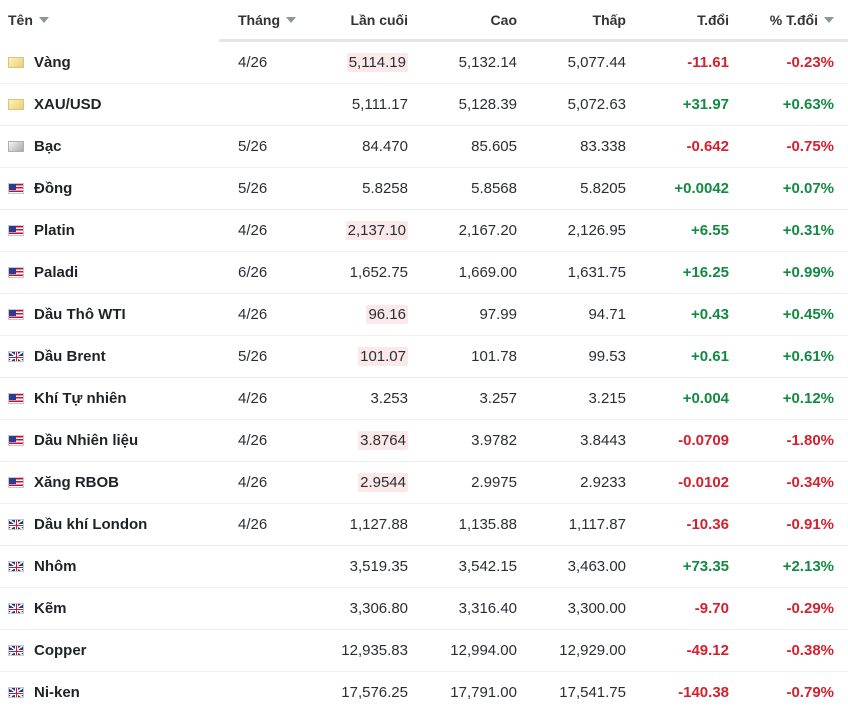  What do you see at coordinates (498, 398) in the screenshot?
I see `high-price: 3.257` at bounding box center [498, 398].